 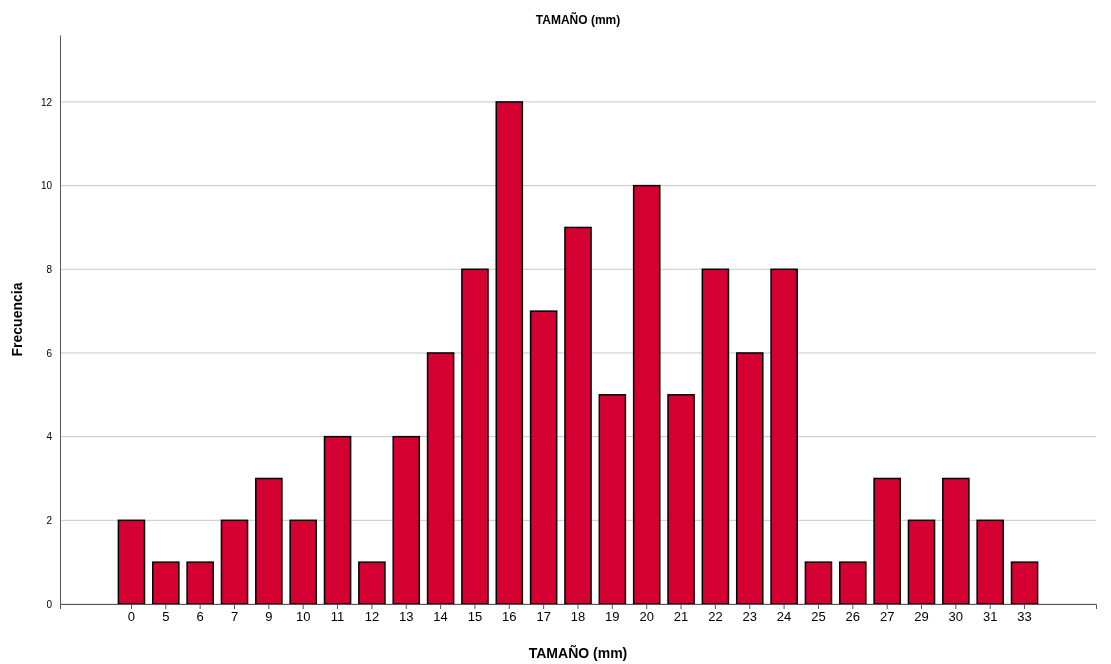 I want to click on y-axis-title: Frecuencia, so click(x=17, y=319).